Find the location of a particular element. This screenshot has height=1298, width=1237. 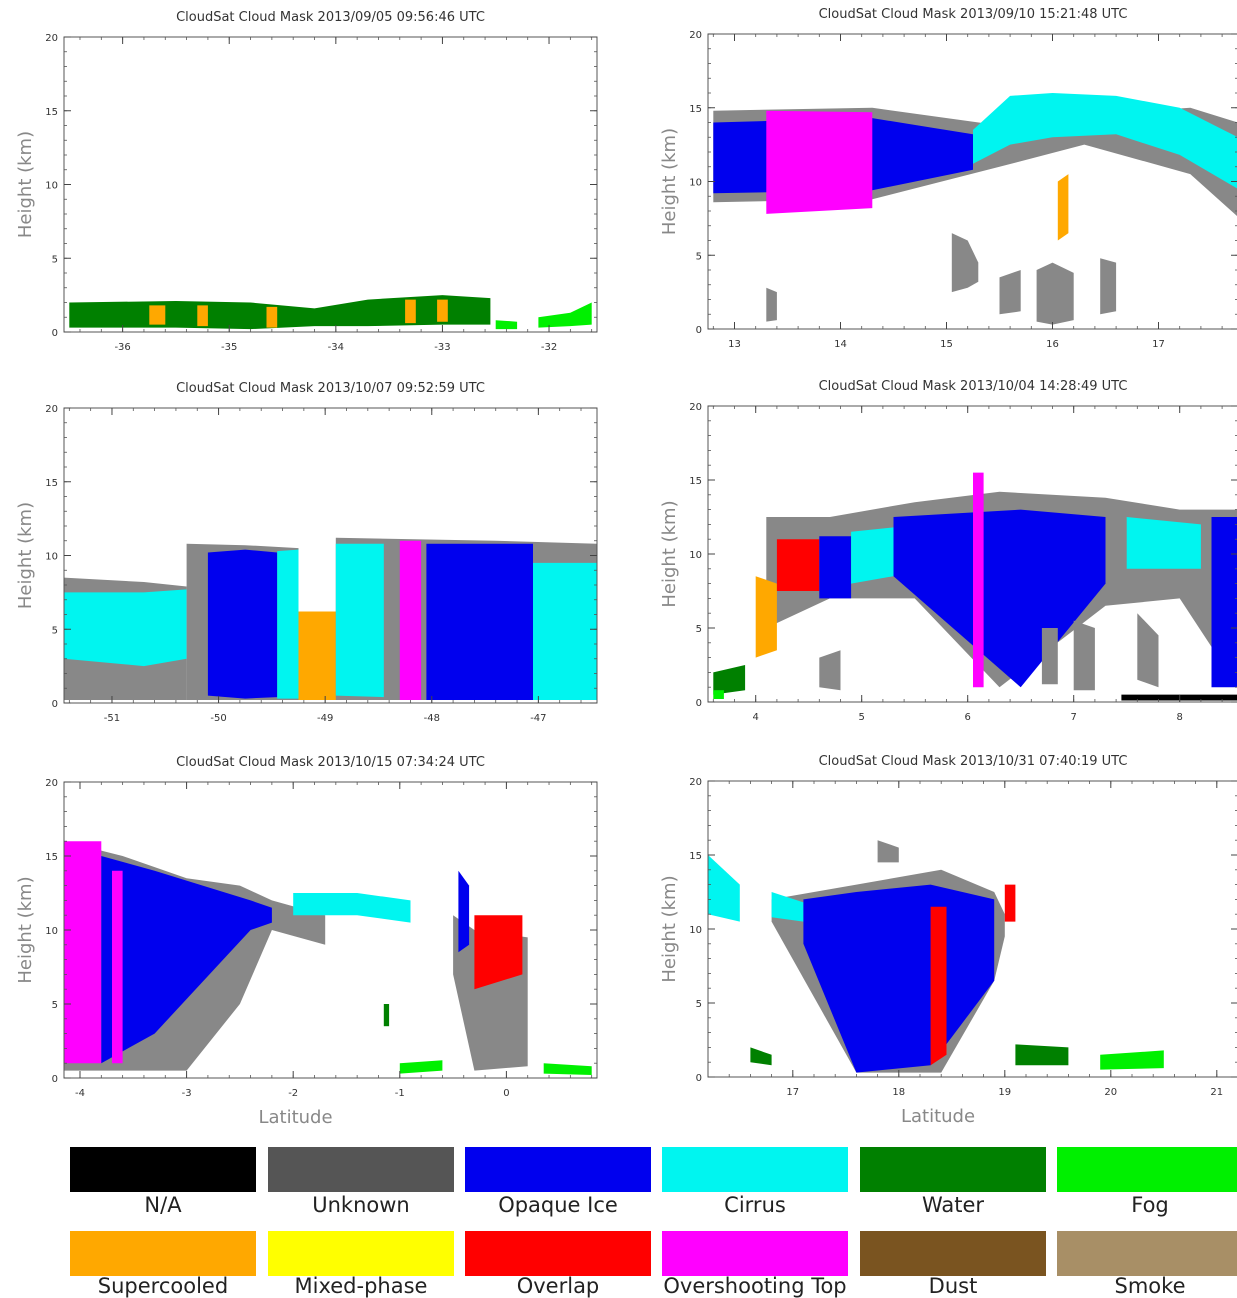

x-tick-label: 21 is located at coordinates (1216, 1092).